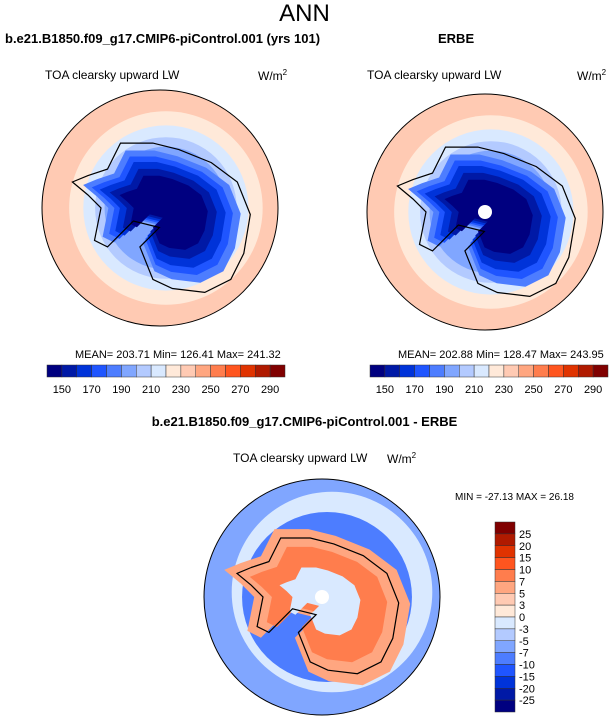 The width and height of the screenshot is (609, 720). I want to click on colorbar-tick-label: 0, so click(522, 618).